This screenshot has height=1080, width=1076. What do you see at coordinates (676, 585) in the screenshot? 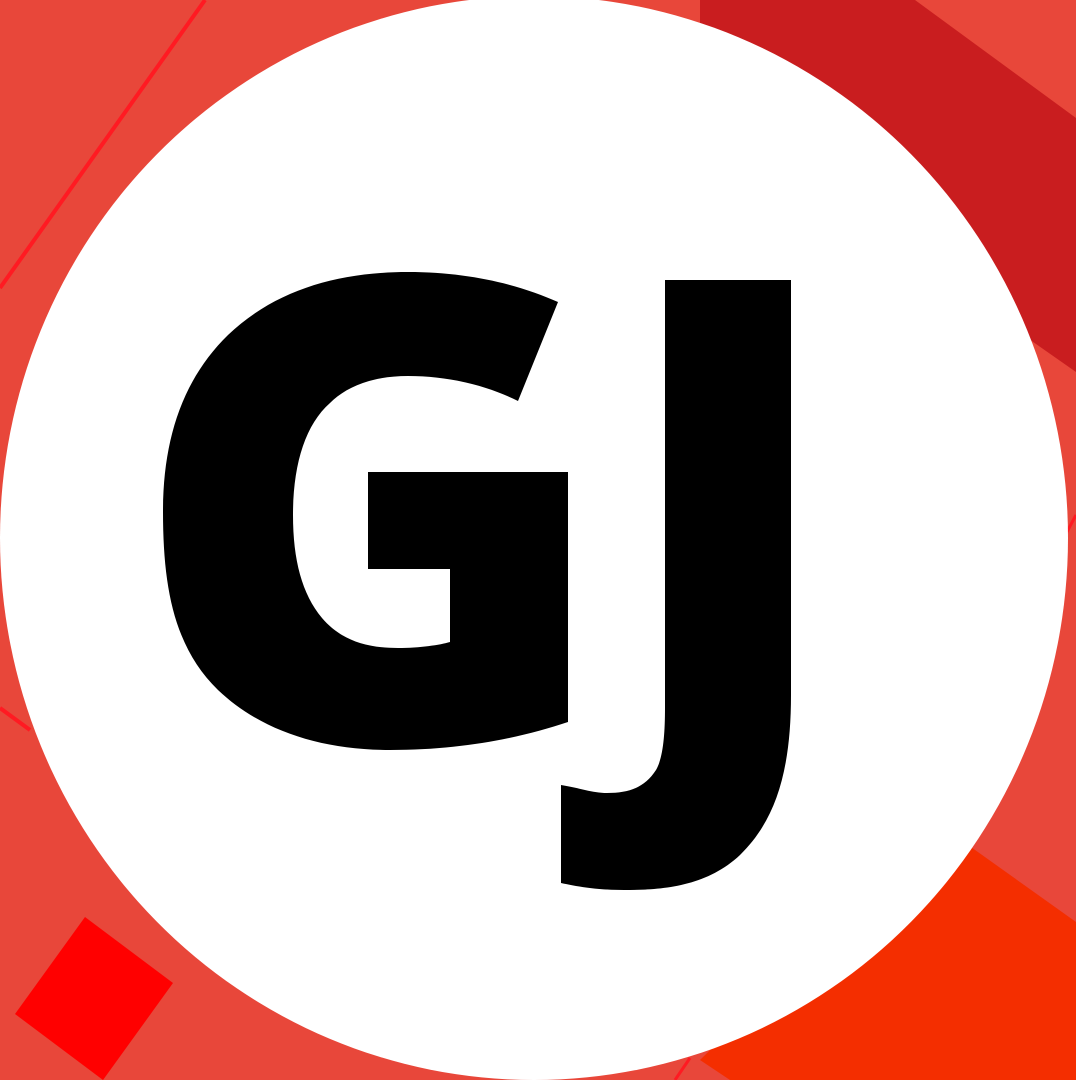
I see `letter-j-shape` at bounding box center [676, 585].